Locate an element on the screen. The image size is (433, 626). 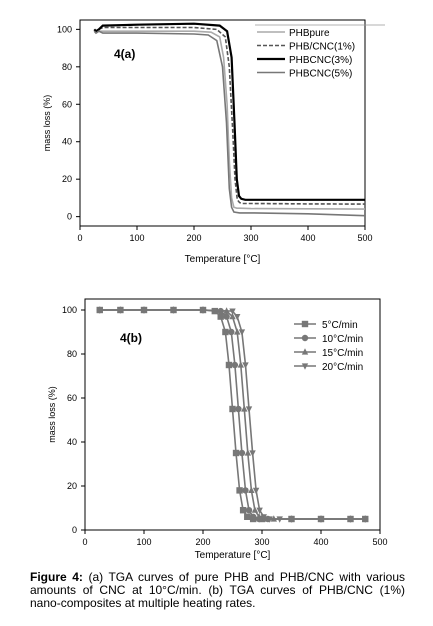
legend-label: PHBpure is located at coordinates (309, 33).